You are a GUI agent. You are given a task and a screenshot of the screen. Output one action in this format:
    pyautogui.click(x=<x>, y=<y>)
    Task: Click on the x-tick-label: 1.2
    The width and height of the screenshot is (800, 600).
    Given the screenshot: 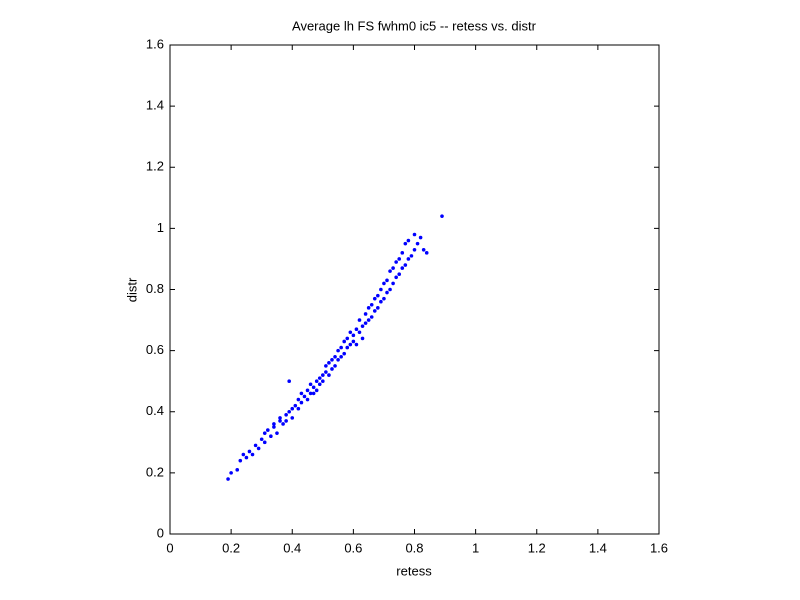 What is the action you would take?
    pyautogui.click(x=537, y=547)
    